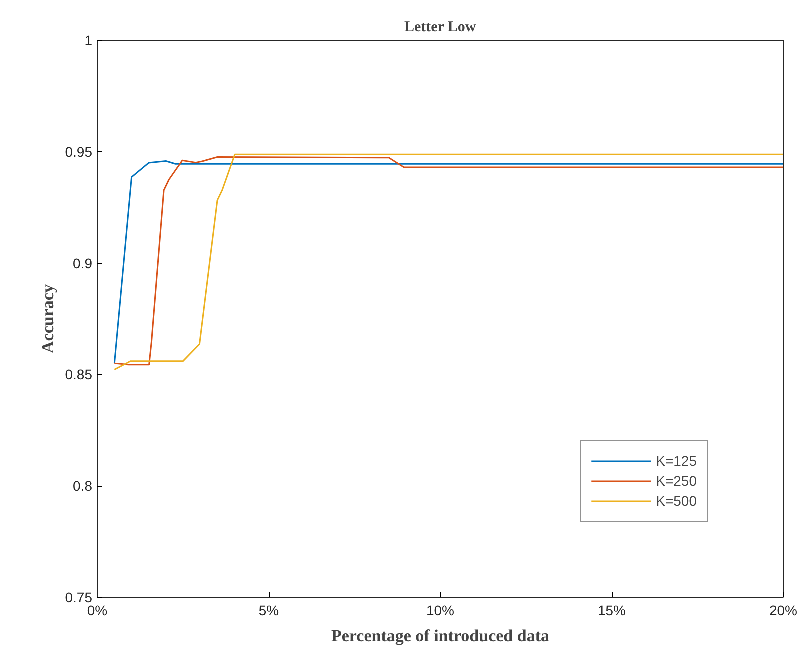 The height and width of the screenshot is (662, 803). Describe the element at coordinates (48, 319) in the screenshot. I see `y-axis-title: Accuracy` at that location.